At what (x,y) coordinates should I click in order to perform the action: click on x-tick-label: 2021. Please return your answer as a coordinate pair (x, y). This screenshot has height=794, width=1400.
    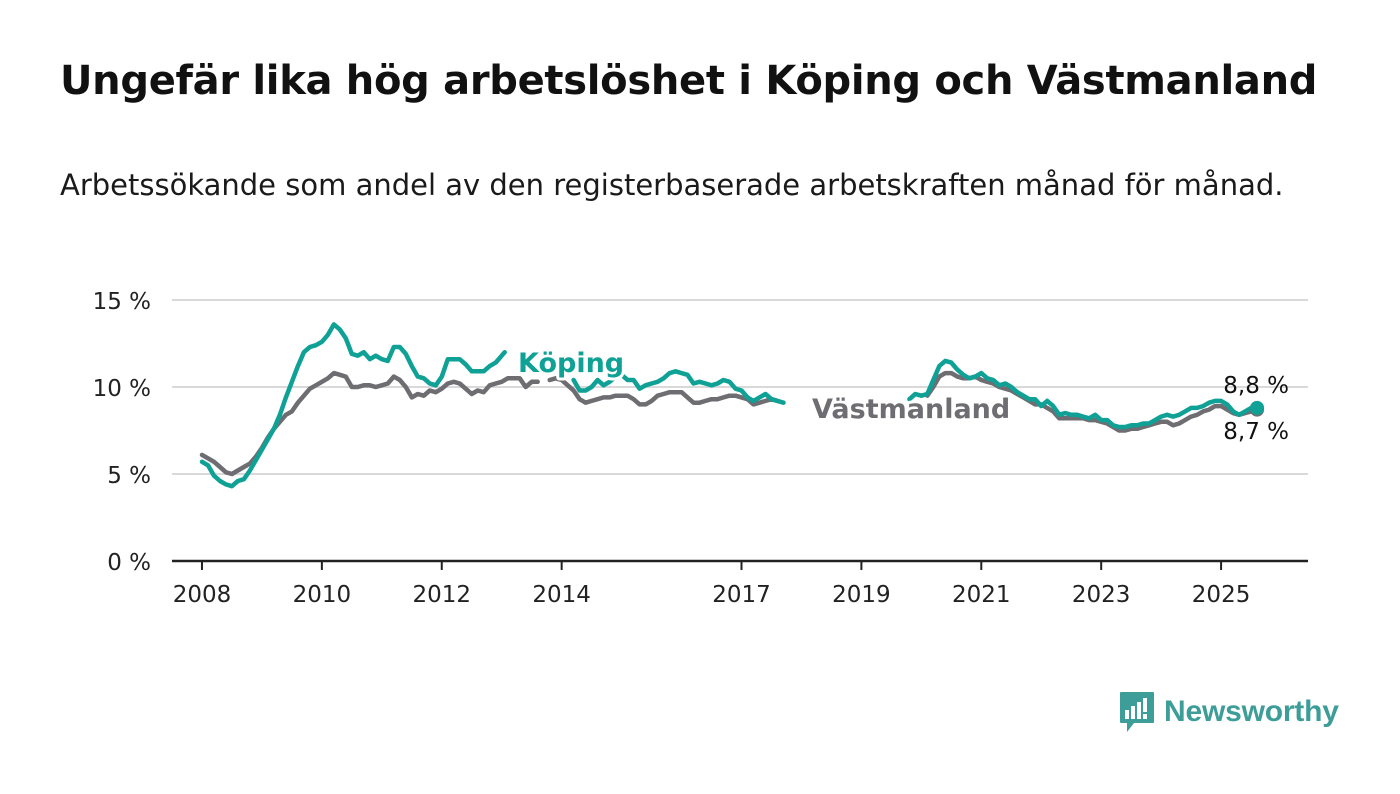
    Looking at the image, I should click on (981, 595).